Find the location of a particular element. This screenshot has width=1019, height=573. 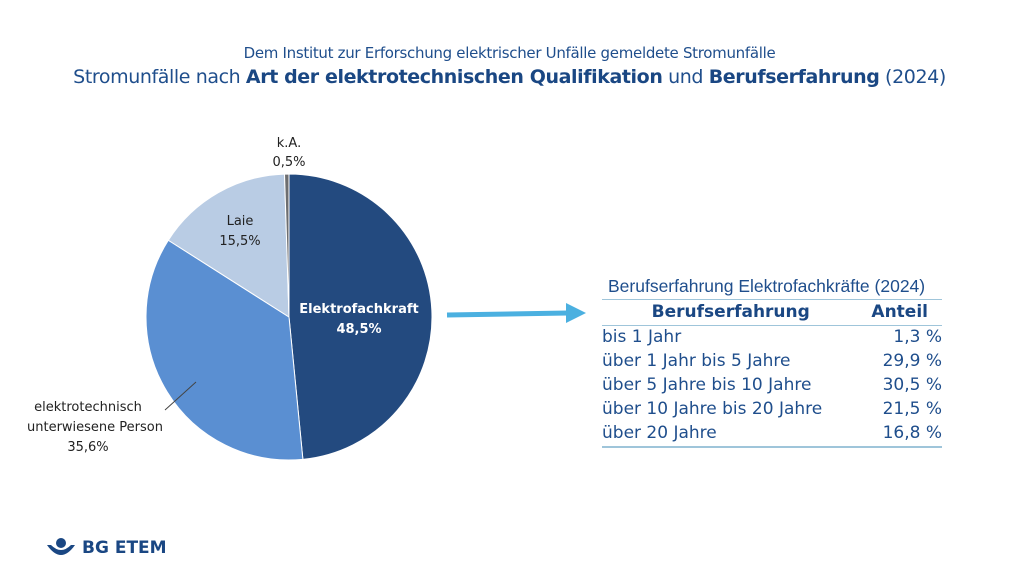

table-row: über 1 Jahr bis 5 Jahre 29,9 % is located at coordinates (772, 362).